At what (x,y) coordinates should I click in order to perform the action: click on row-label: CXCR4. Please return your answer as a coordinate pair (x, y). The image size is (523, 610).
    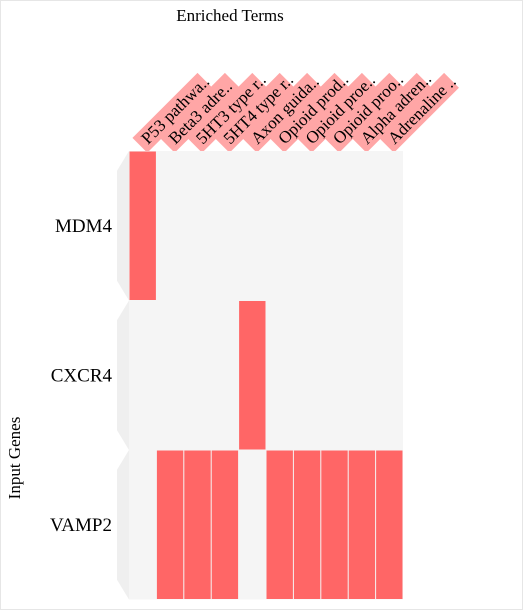
    Looking at the image, I should click on (82, 375).